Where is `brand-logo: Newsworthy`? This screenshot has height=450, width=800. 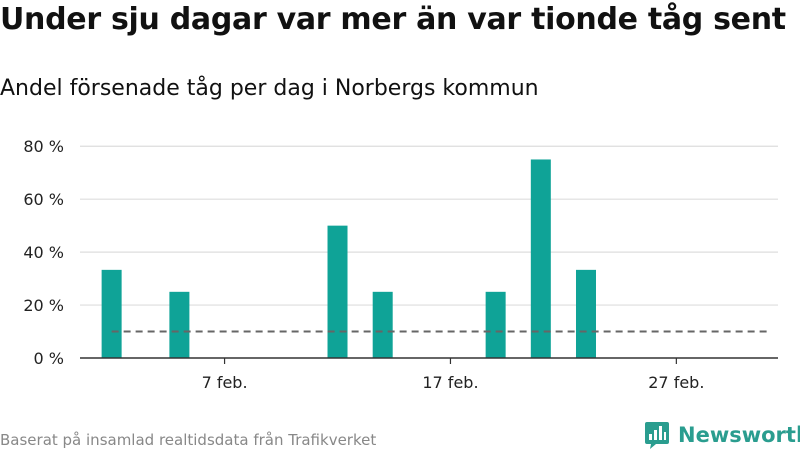
brand-logo: Newsworthy is located at coordinates (722, 435).